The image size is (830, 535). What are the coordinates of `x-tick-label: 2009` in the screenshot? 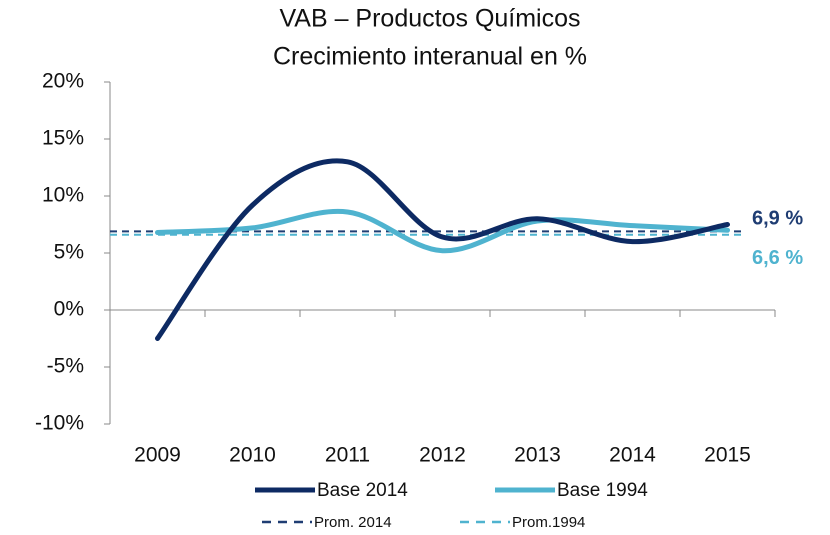 It's located at (157, 455).